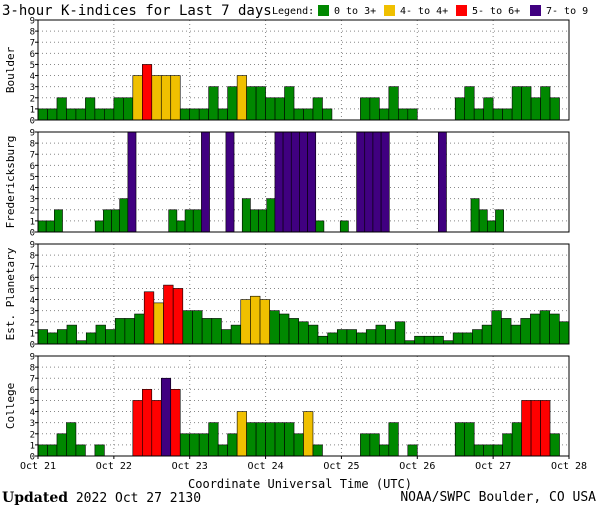 This screenshot has width=600, height=510. Describe the element at coordinates (10, 293) in the screenshot. I see `panel-title: Est. Planetary` at that location.